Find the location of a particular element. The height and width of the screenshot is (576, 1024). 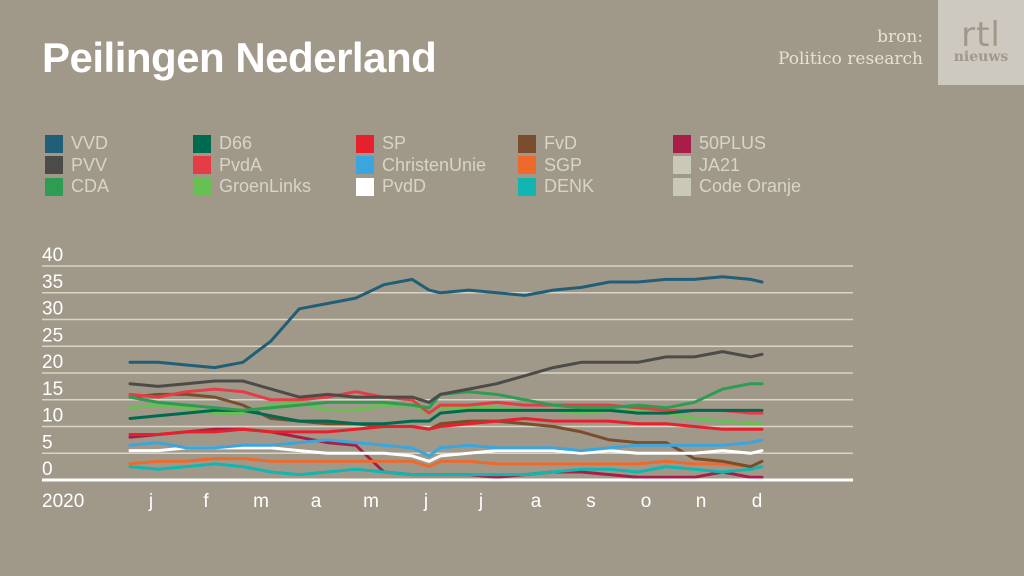

series-line-sgp is located at coordinates (446, 463).